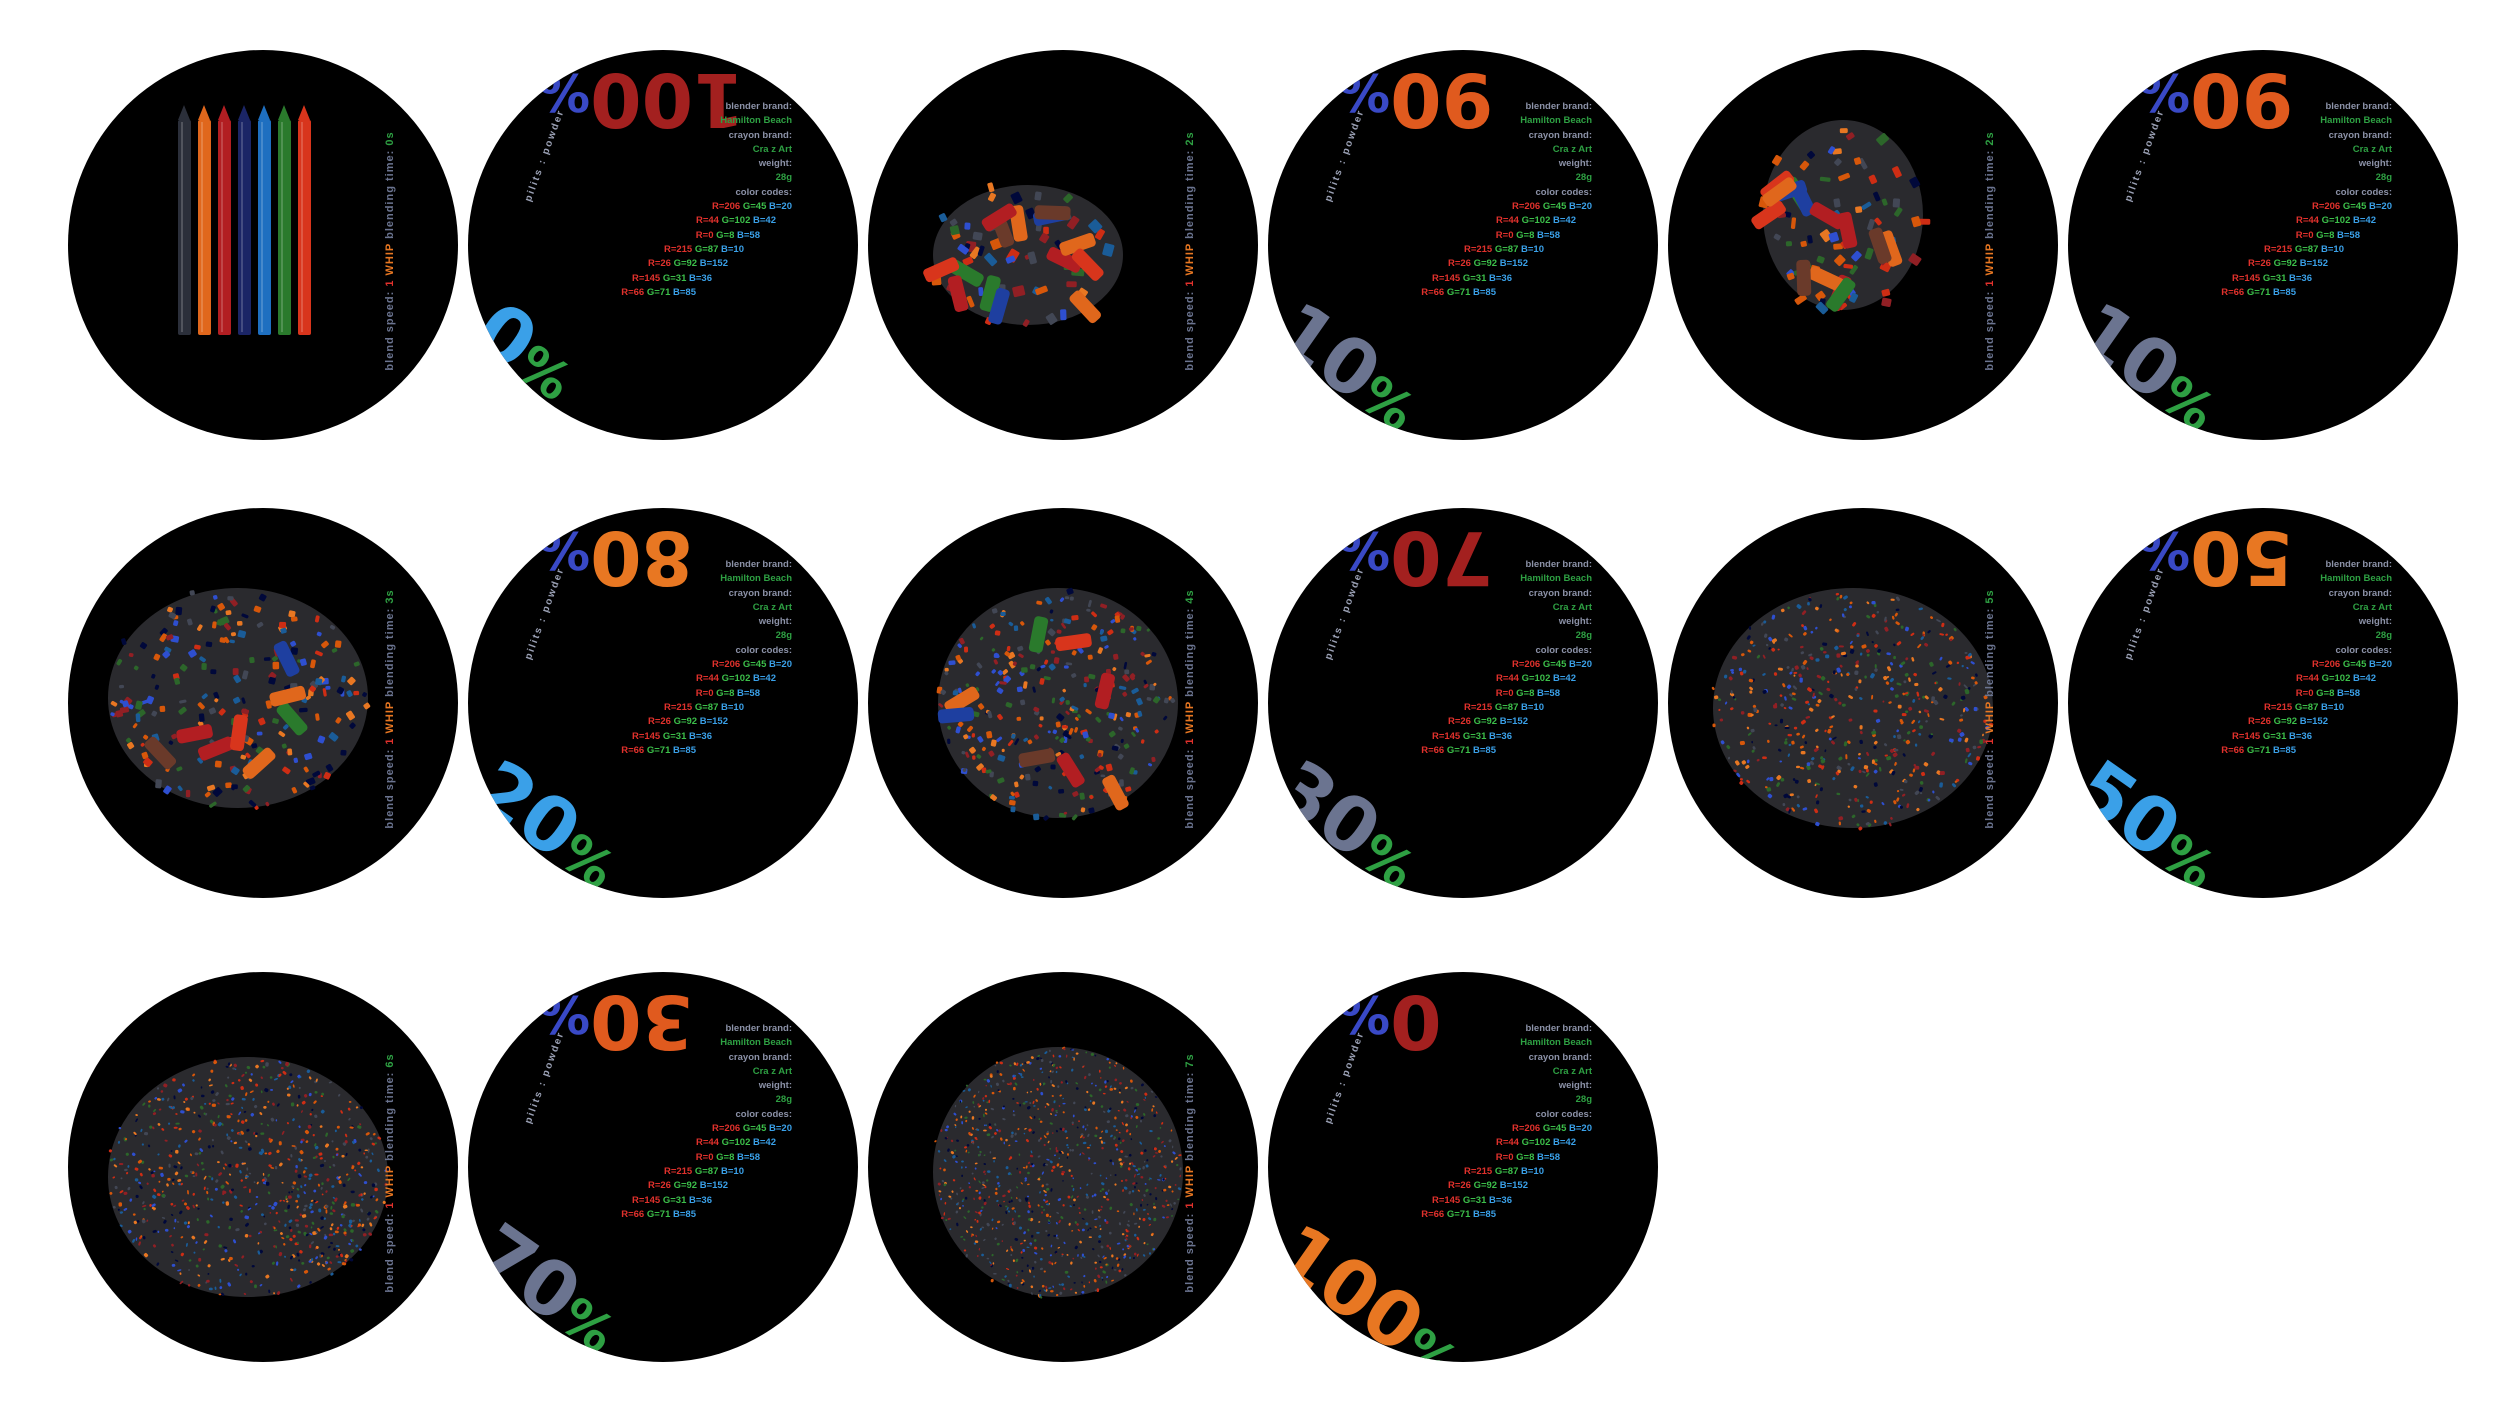 The width and height of the screenshot is (2500, 1406). I want to click on powder-percent: 10%, so click(1347, 362).